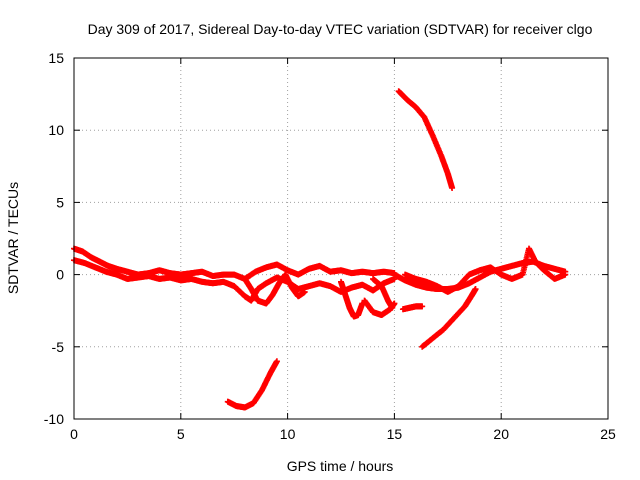 The width and height of the screenshot is (640, 480). What do you see at coordinates (340, 466) in the screenshot?
I see `x-axis-label: GPS time / hours` at bounding box center [340, 466].